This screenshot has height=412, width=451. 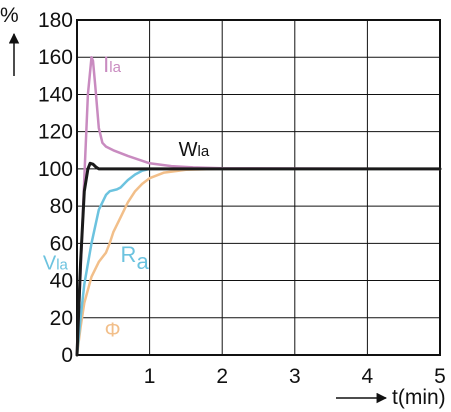 I want to click on annotation-phi: Φ, so click(x=113, y=330).